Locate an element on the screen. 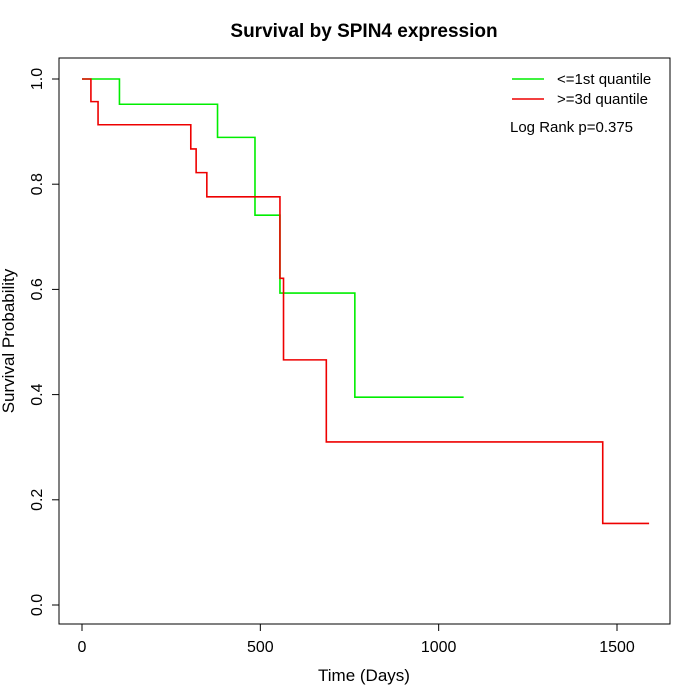 This screenshot has height=700, width=700. y-tick-label: 0.2 is located at coordinates (37, 500).